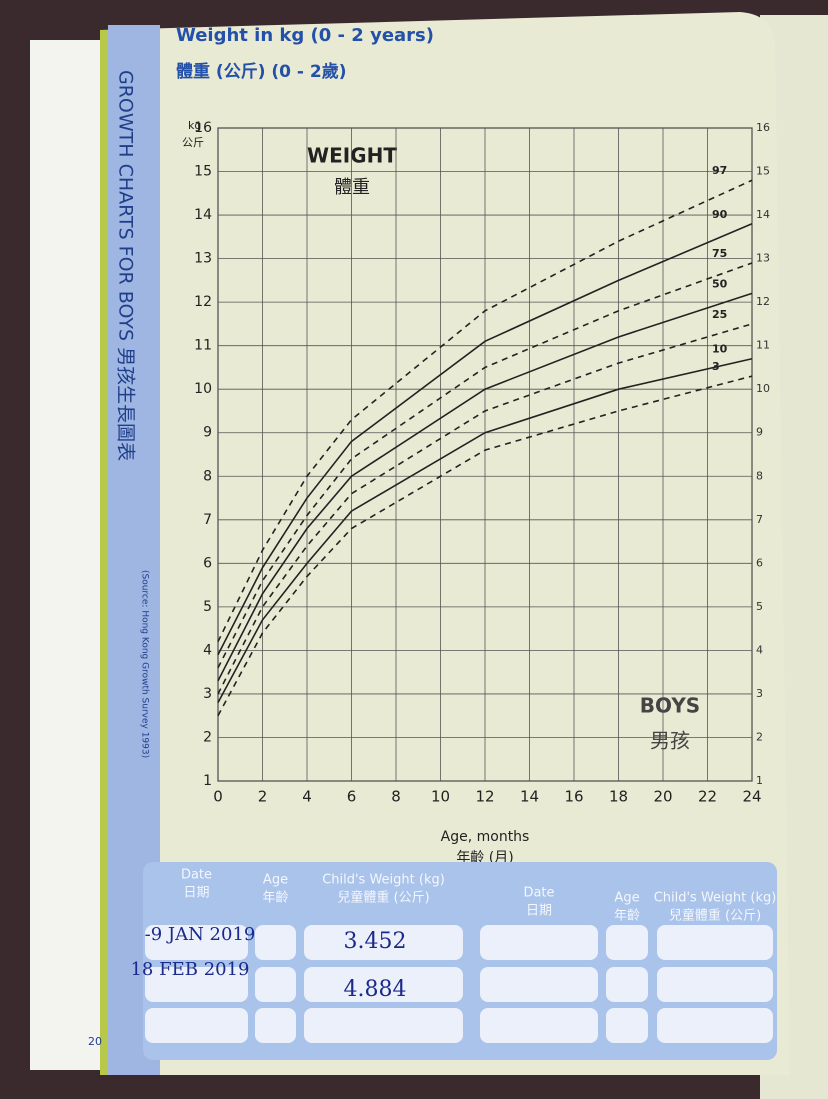 This screenshot has width=828, height=1099. What do you see at coordinates (352, 187) in the screenshot?
I see `annotation: 體重` at bounding box center [352, 187].